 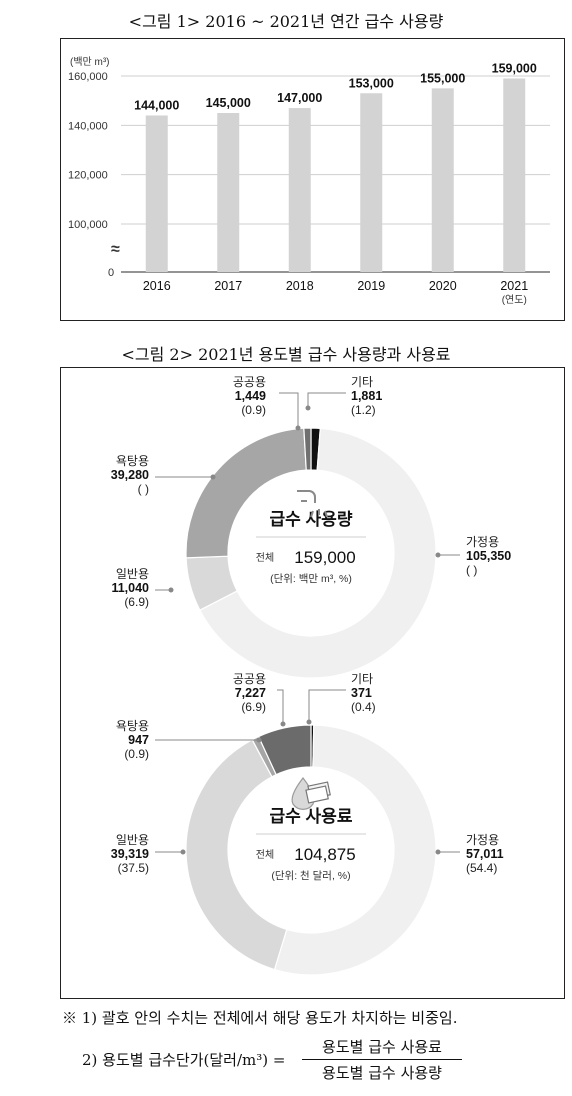 I want to click on unit-label: (단위: 백만 m³, %), so click(x=311, y=578).